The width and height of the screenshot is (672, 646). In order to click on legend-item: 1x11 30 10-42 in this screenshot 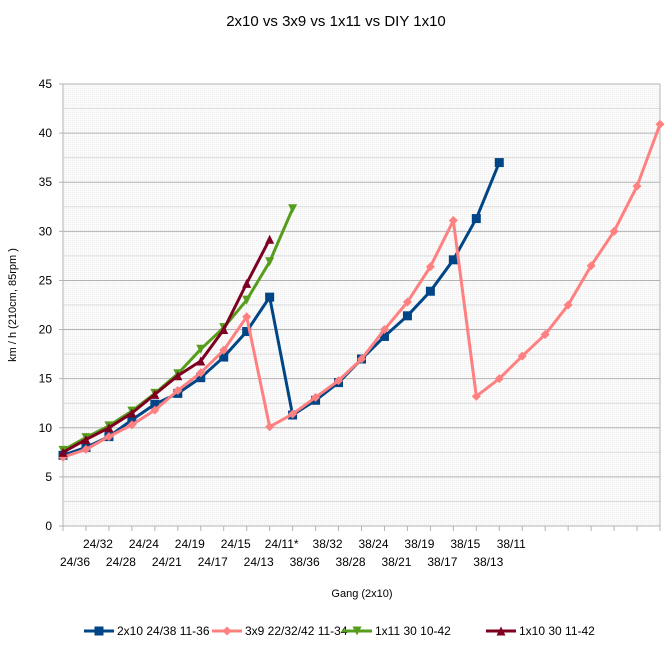, I will do `click(396, 631)`.